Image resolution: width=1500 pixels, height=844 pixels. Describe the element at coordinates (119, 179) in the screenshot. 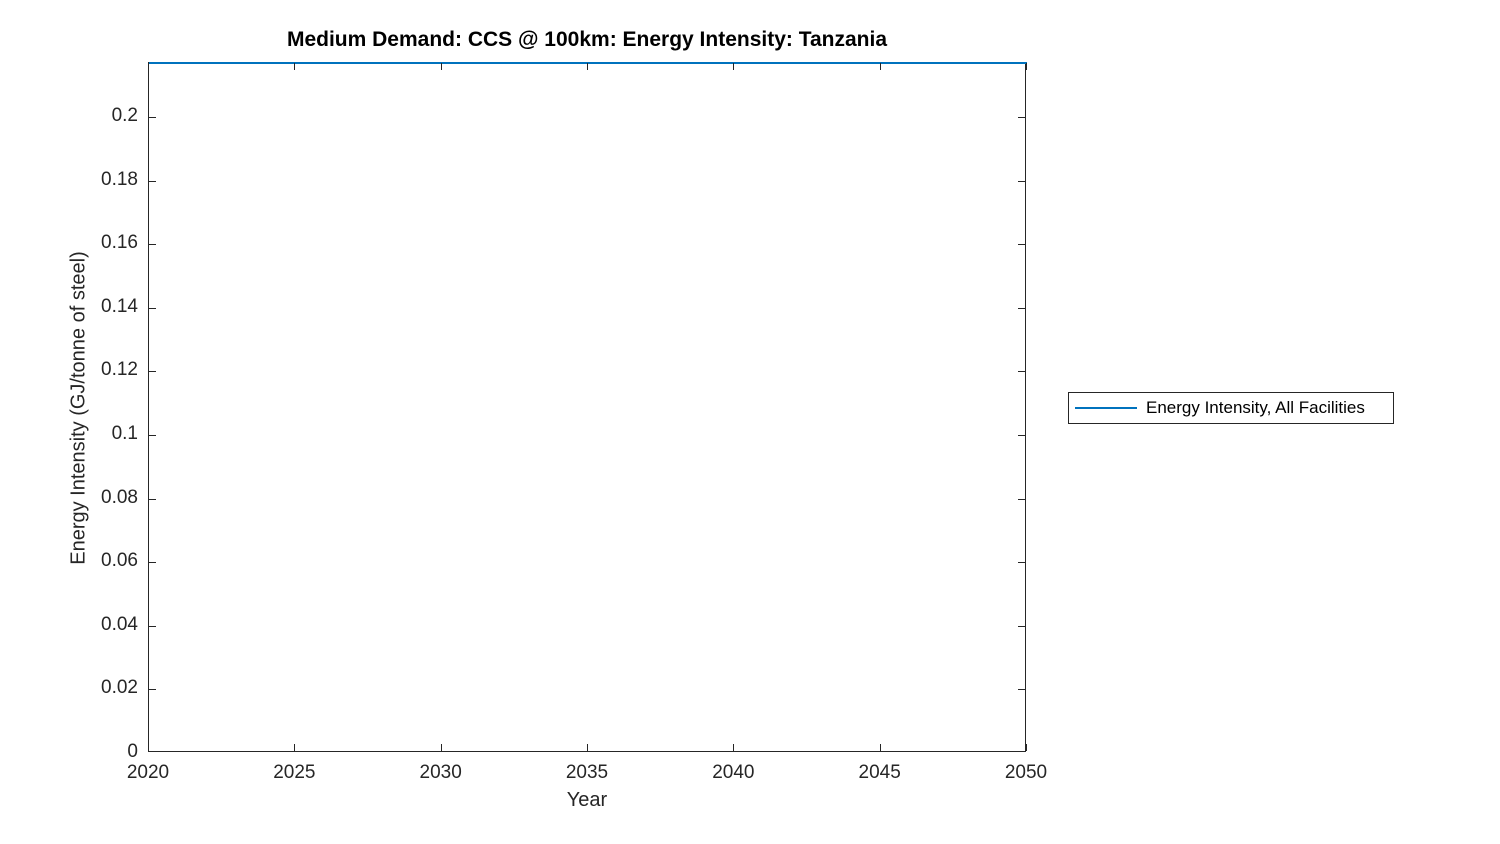

I see `y-tick-label: 0.18` at that location.